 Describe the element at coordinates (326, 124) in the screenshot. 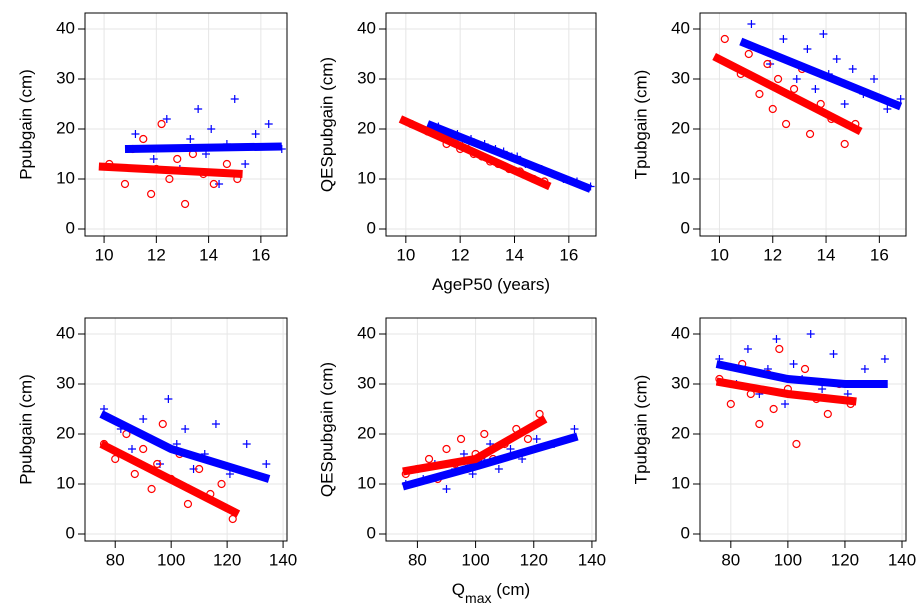

I see `y-axis-label: QESpubgain (cm)` at that location.